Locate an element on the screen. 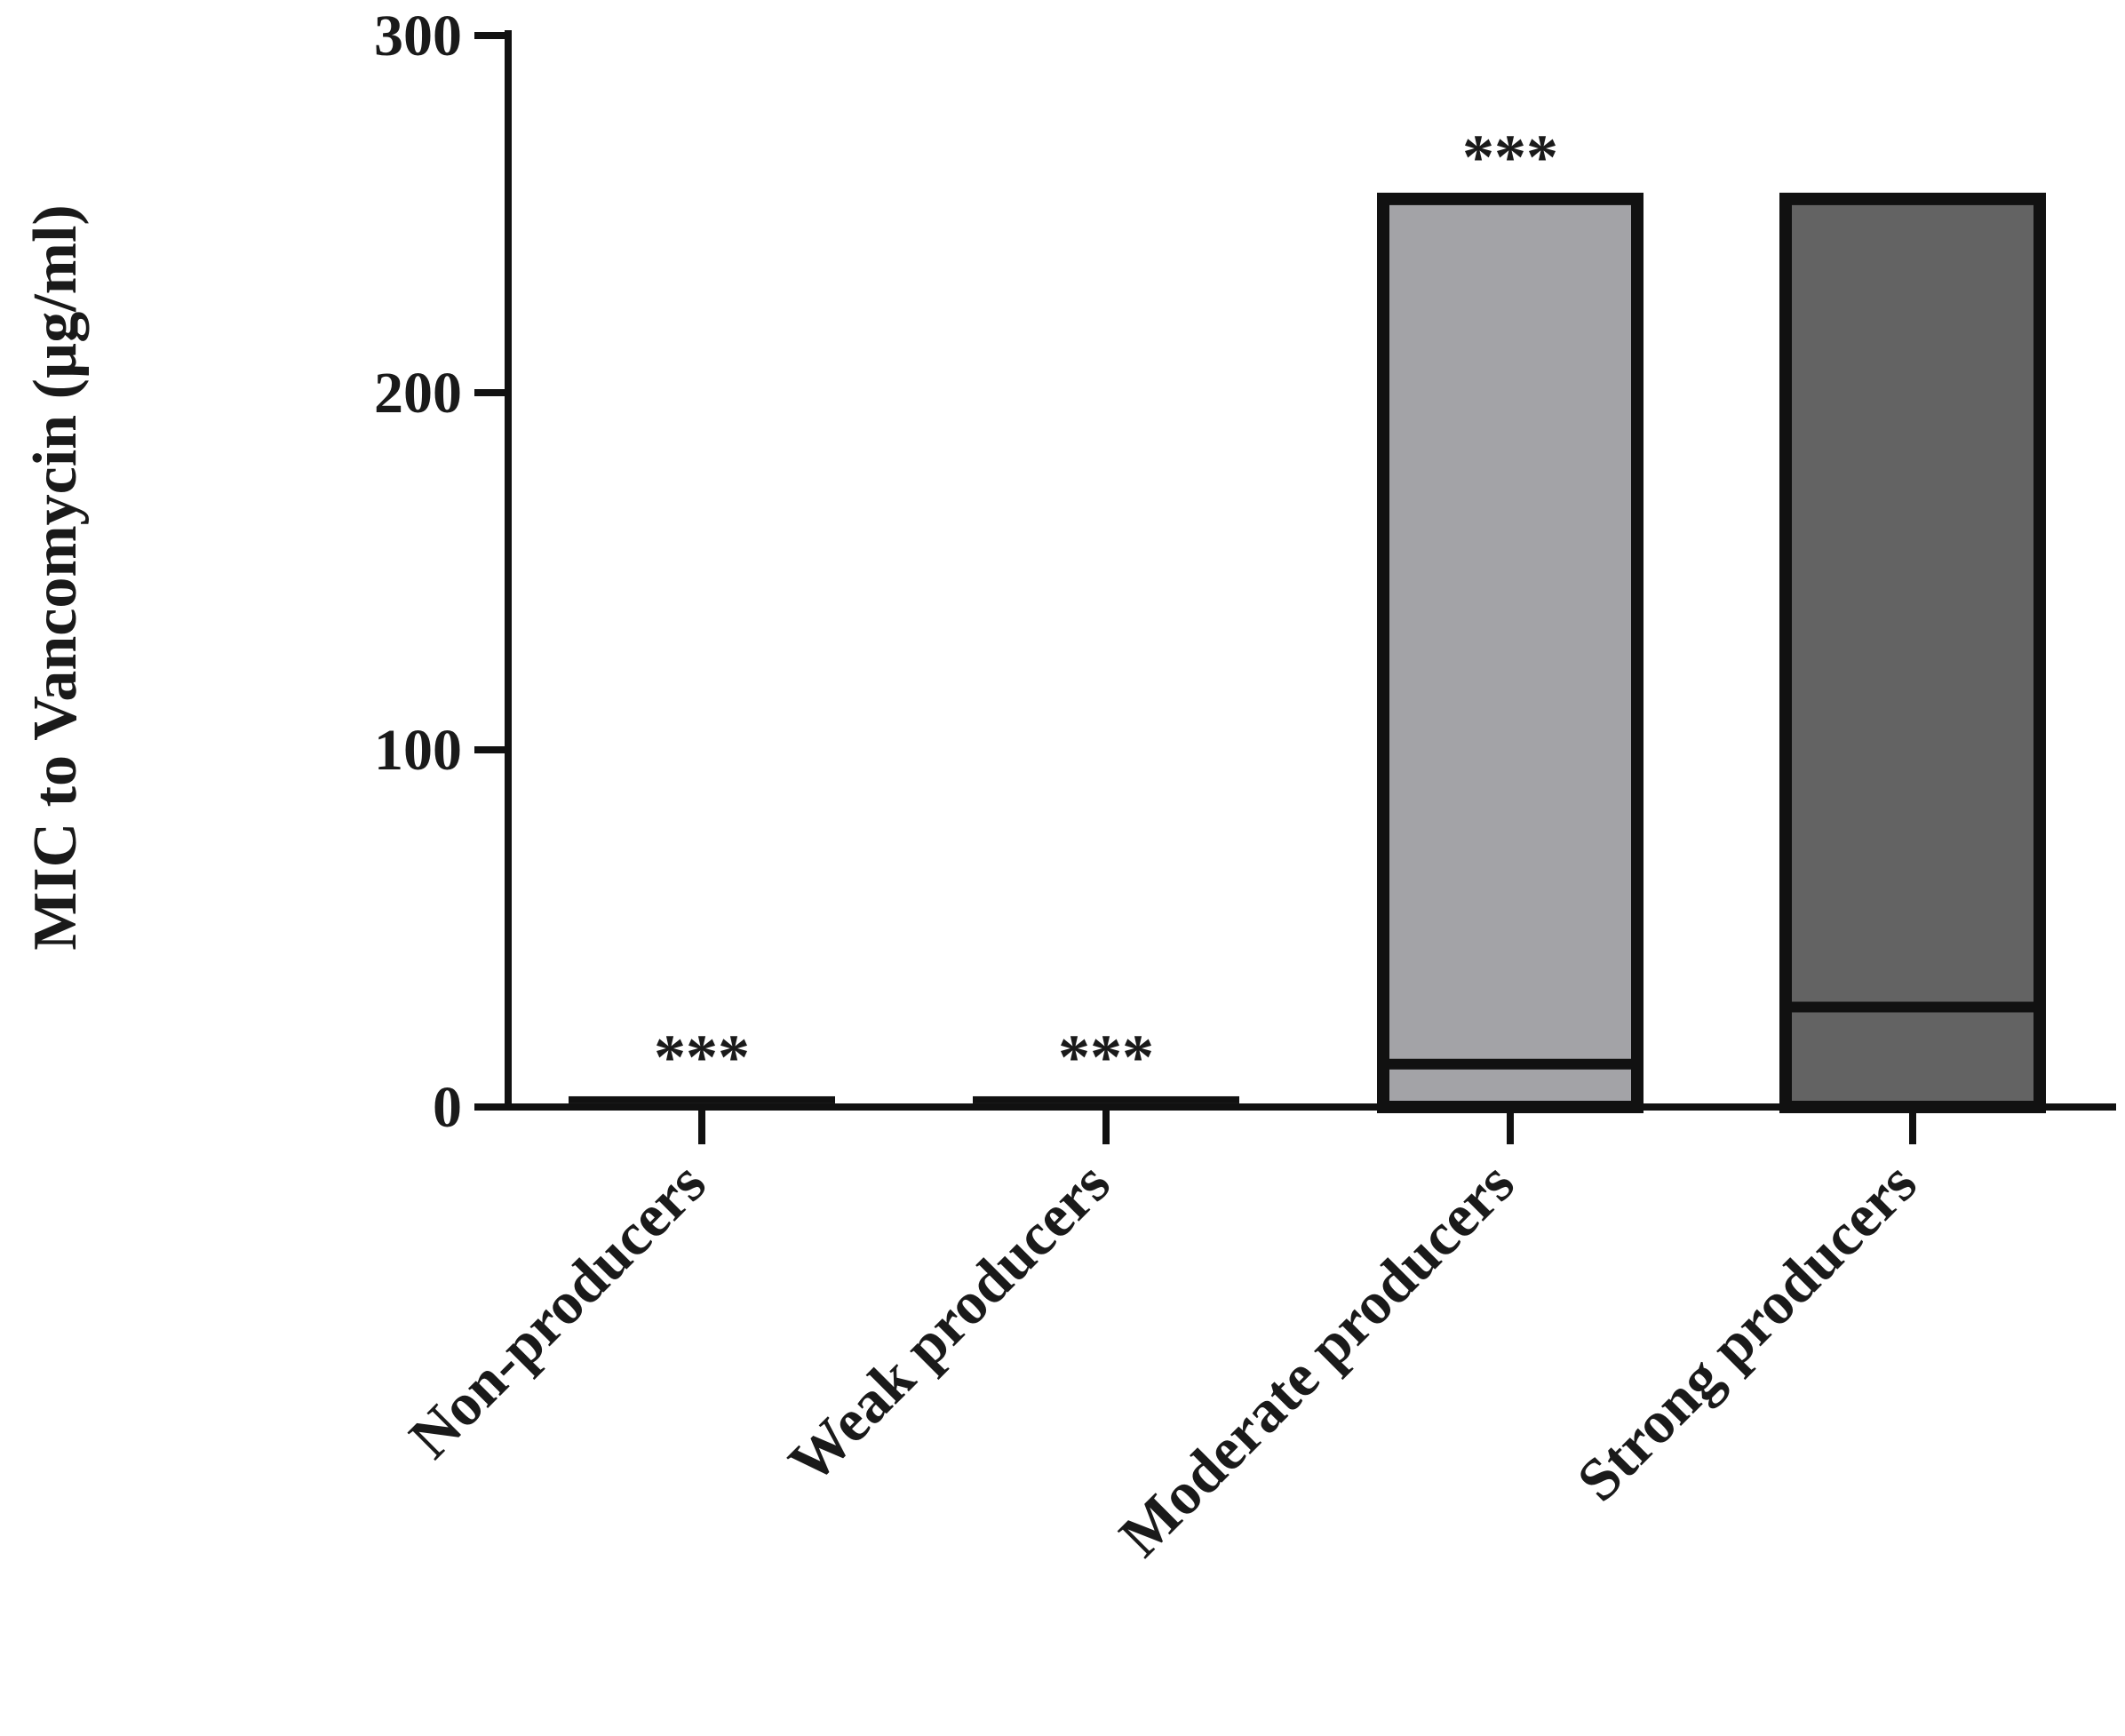 This screenshot has height=1736, width=2125. y-tick-label: 200 is located at coordinates (418, 393).